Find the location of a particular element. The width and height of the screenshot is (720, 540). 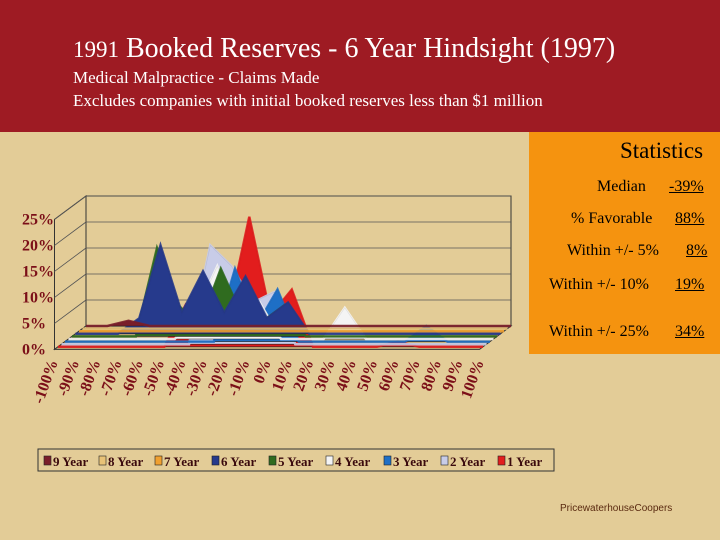

legend-label: 1 Year is located at coordinates (524, 461).